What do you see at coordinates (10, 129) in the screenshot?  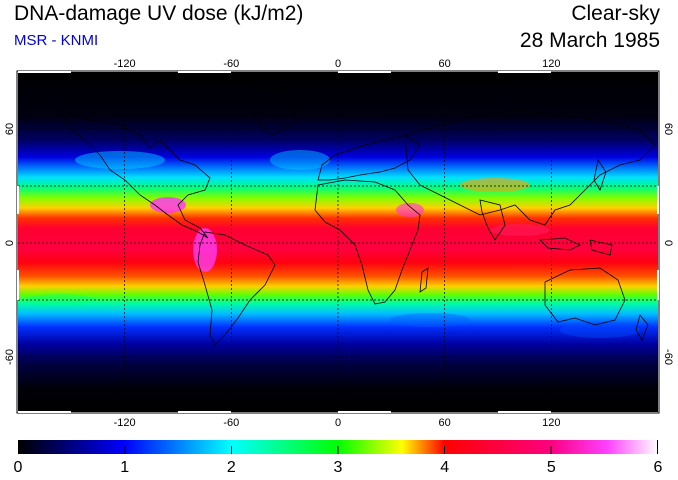 I see `lat-tick-left: 60` at bounding box center [10, 129].